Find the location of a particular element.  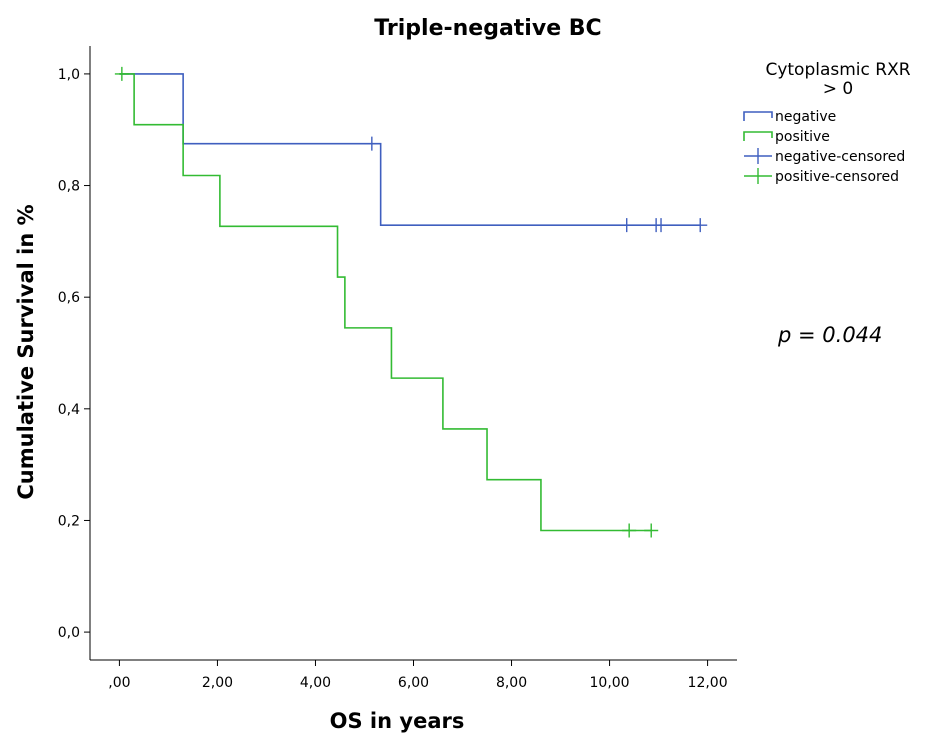

y-tick-label: 0,2 is located at coordinates (69, 521).